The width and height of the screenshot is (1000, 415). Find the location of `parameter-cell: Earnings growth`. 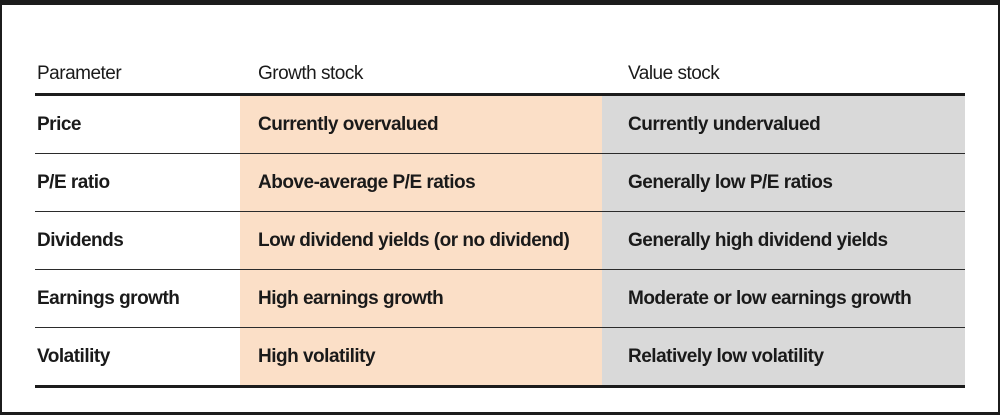

parameter-cell: Earnings growth is located at coordinates (108, 298).